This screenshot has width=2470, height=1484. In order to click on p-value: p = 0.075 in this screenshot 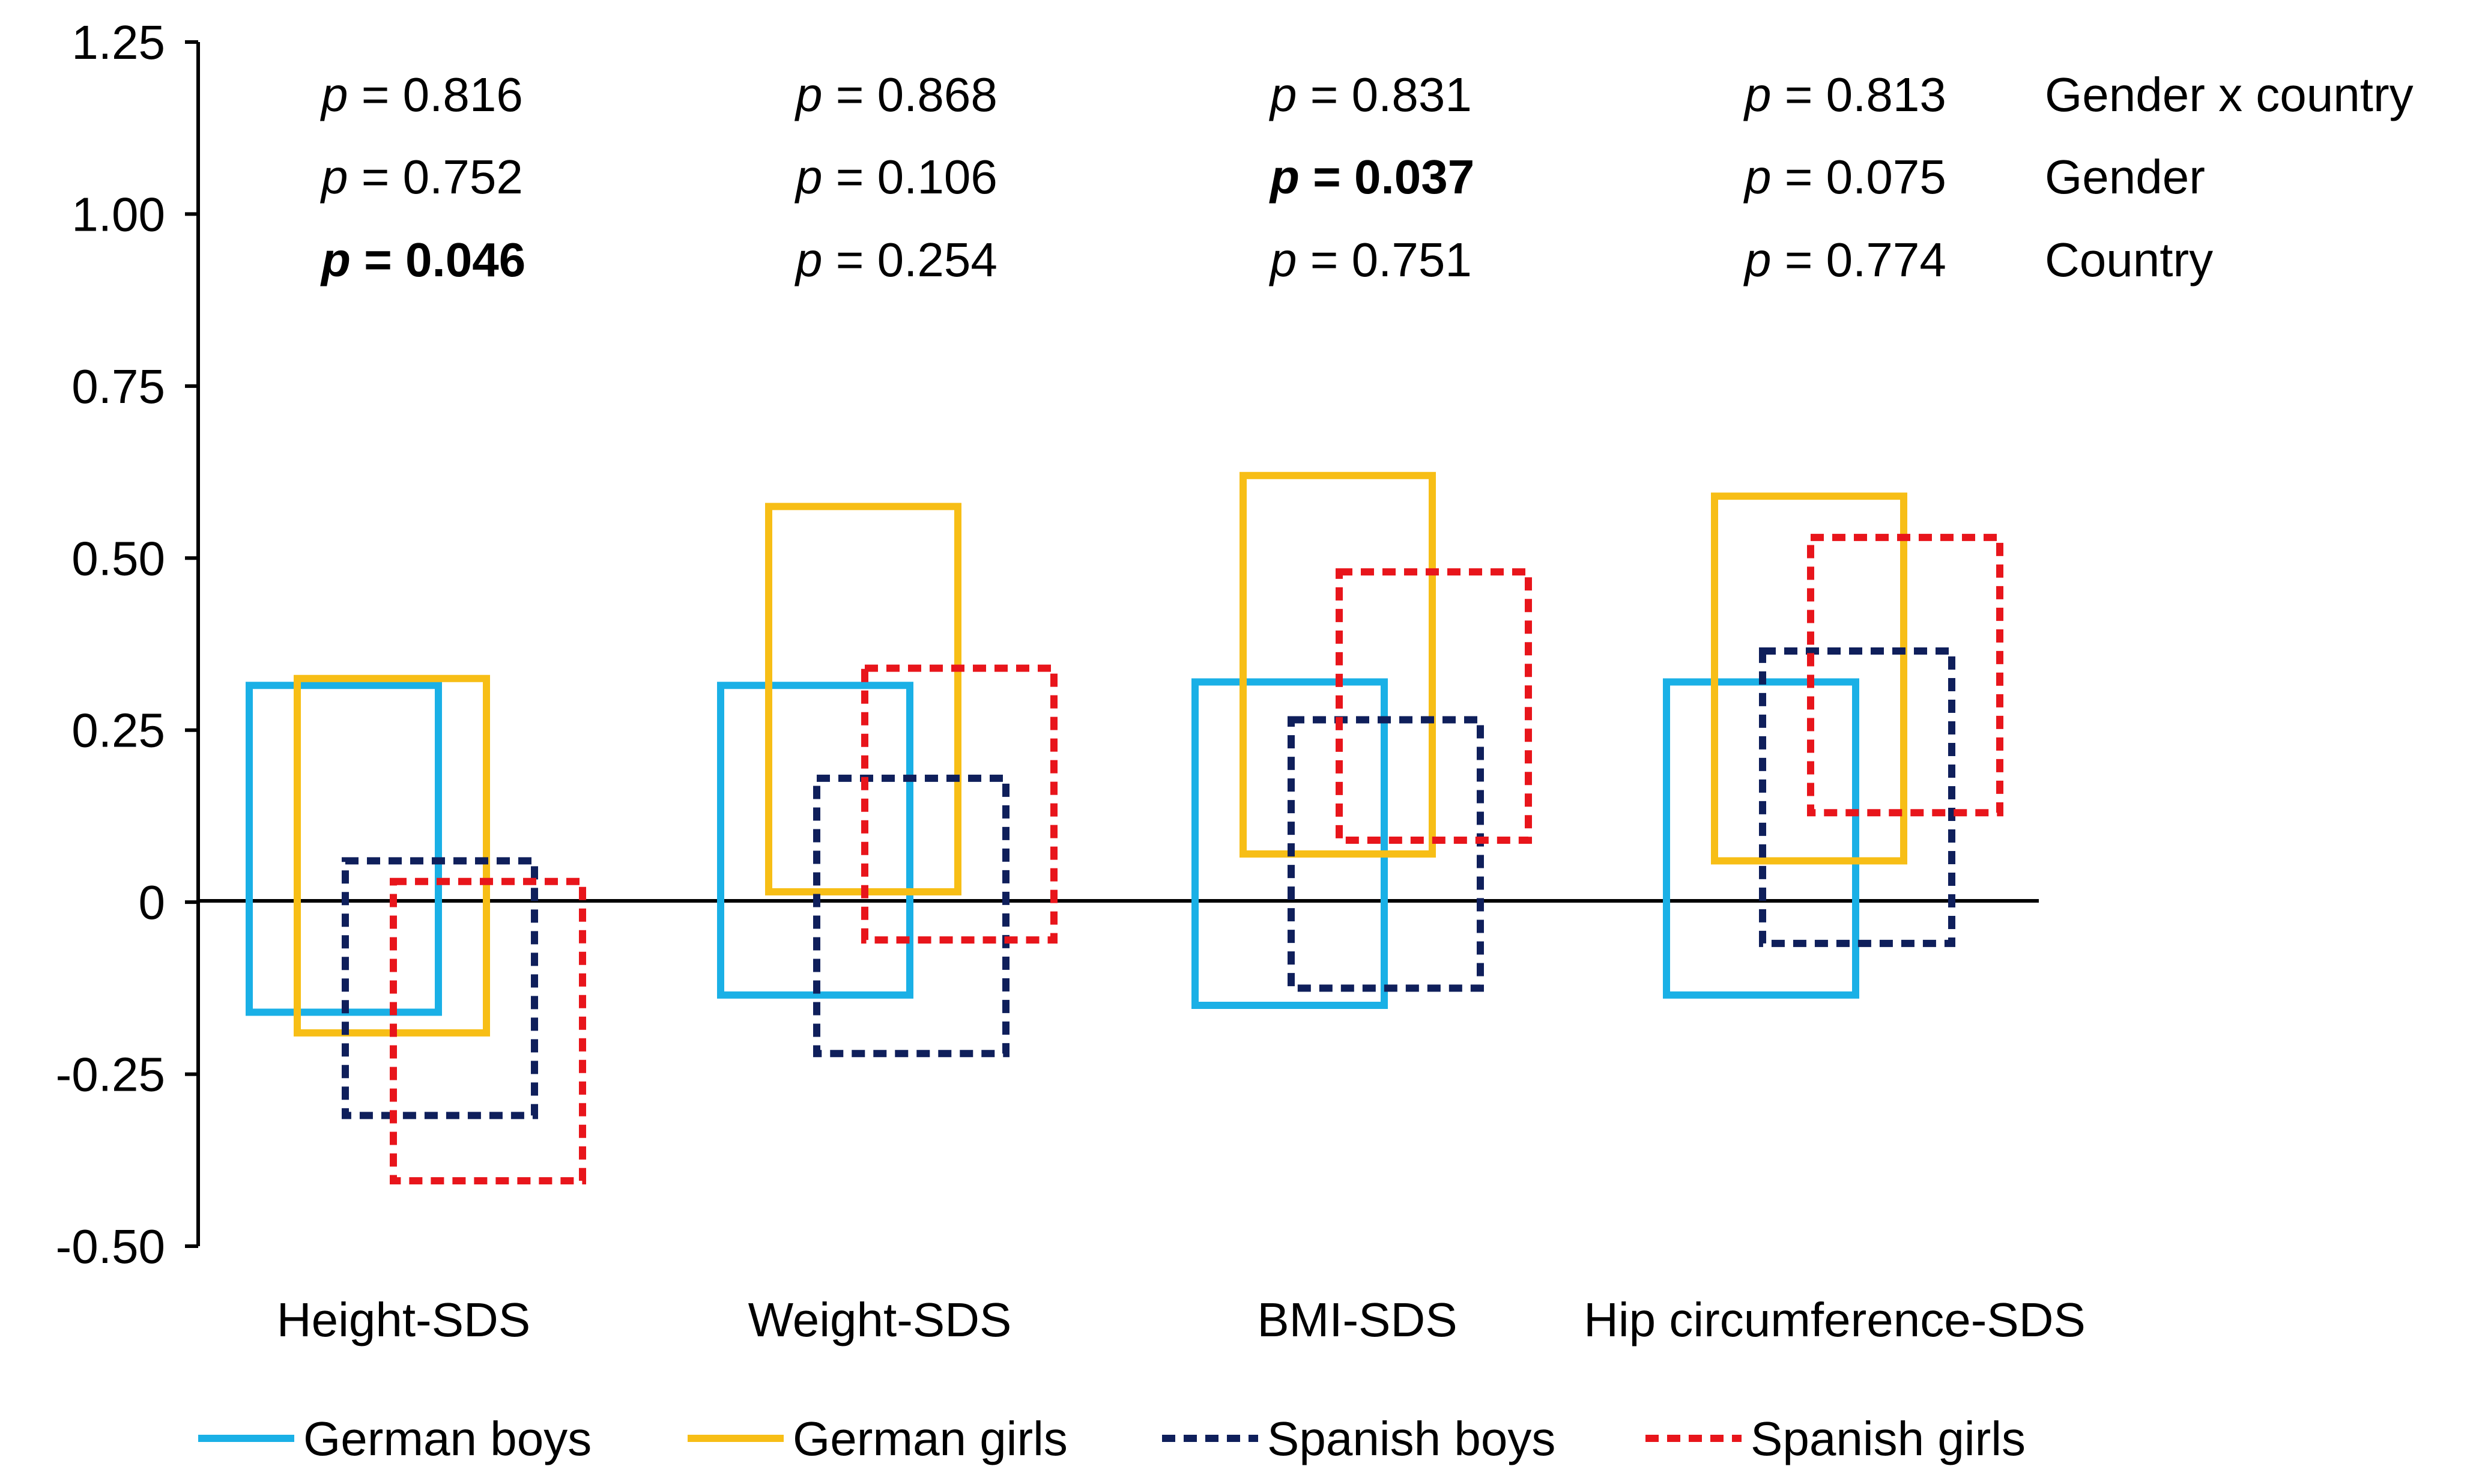, I will do `click(1844, 177)`.